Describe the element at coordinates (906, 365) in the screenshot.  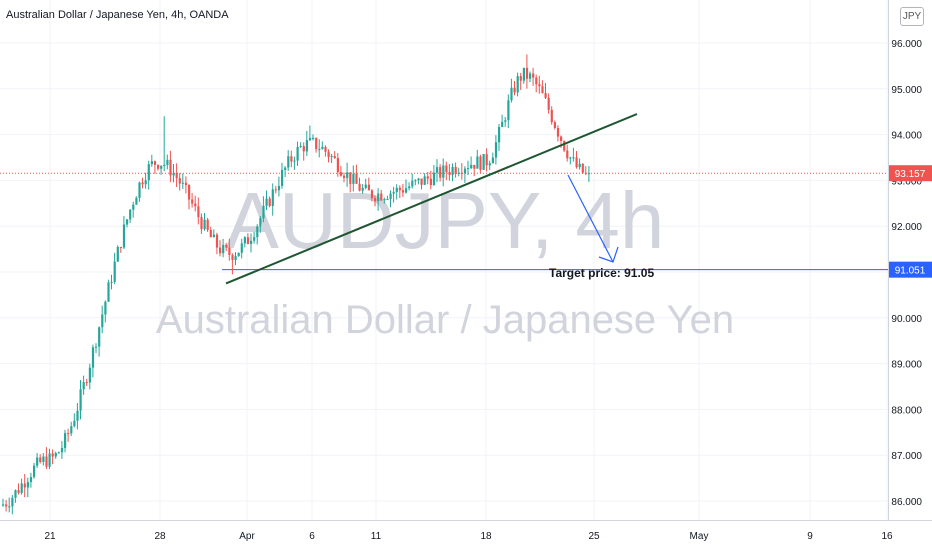
I see `price-tick-label: 89.000` at that location.